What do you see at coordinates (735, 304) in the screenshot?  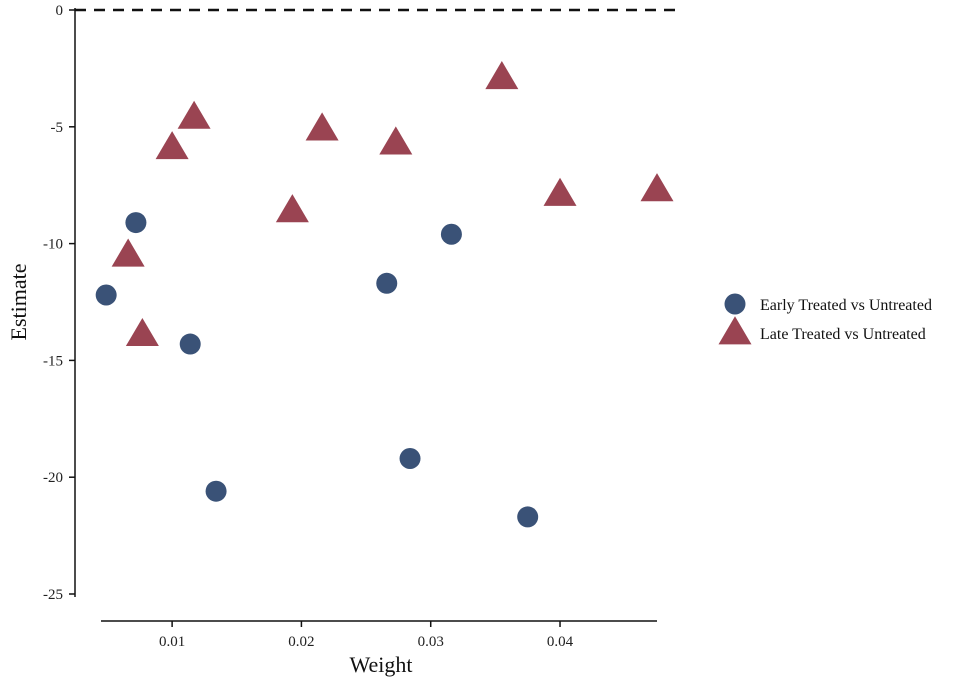 I see `legend-key-early-treated` at bounding box center [735, 304].